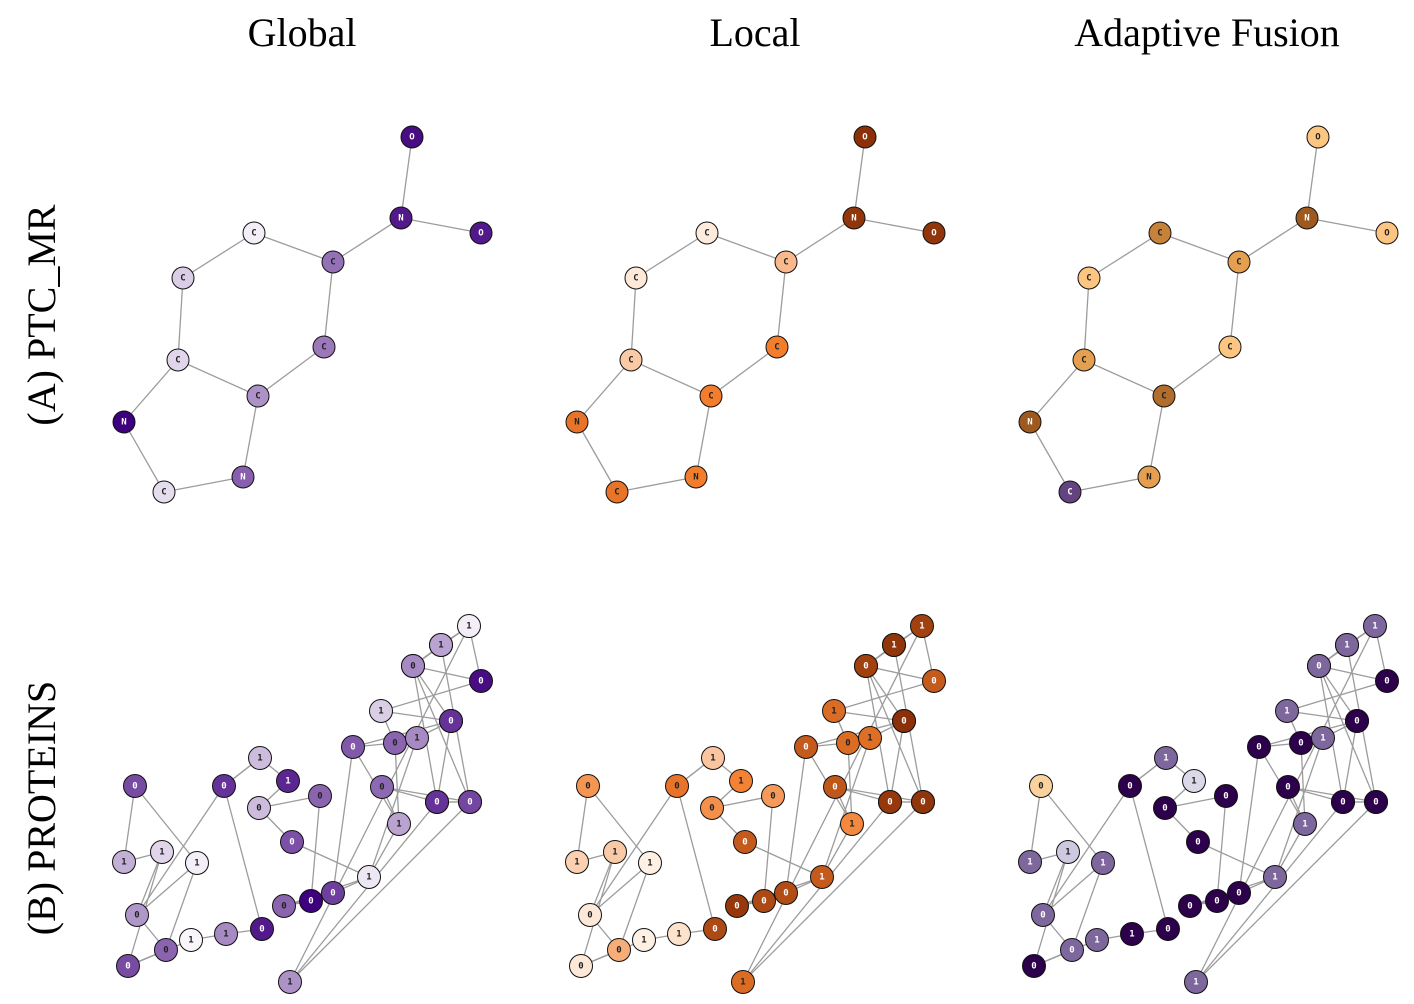  I want to click on panel-proteins-global: 011010011001100000011000111001001100001, so click(302, 804).